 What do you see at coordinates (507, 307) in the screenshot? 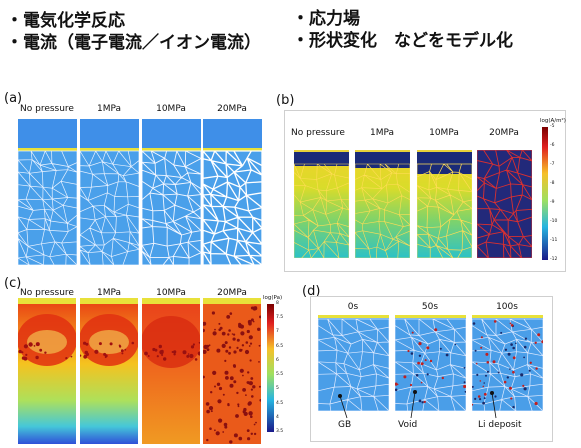
I see `panel-d-col-100s: 100s` at bounding box center [507, 307].